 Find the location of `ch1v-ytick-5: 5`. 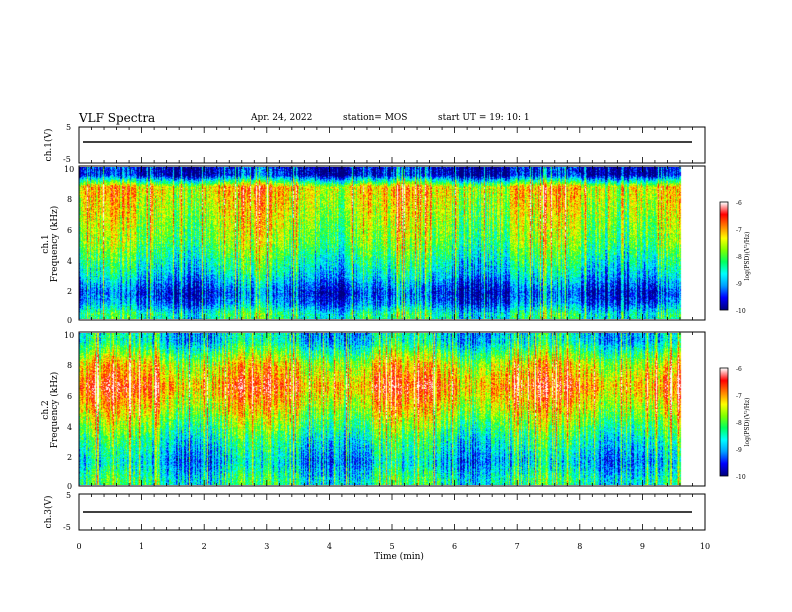

ch1v-ytick-5: 5 is located at coordinates (68, 127).